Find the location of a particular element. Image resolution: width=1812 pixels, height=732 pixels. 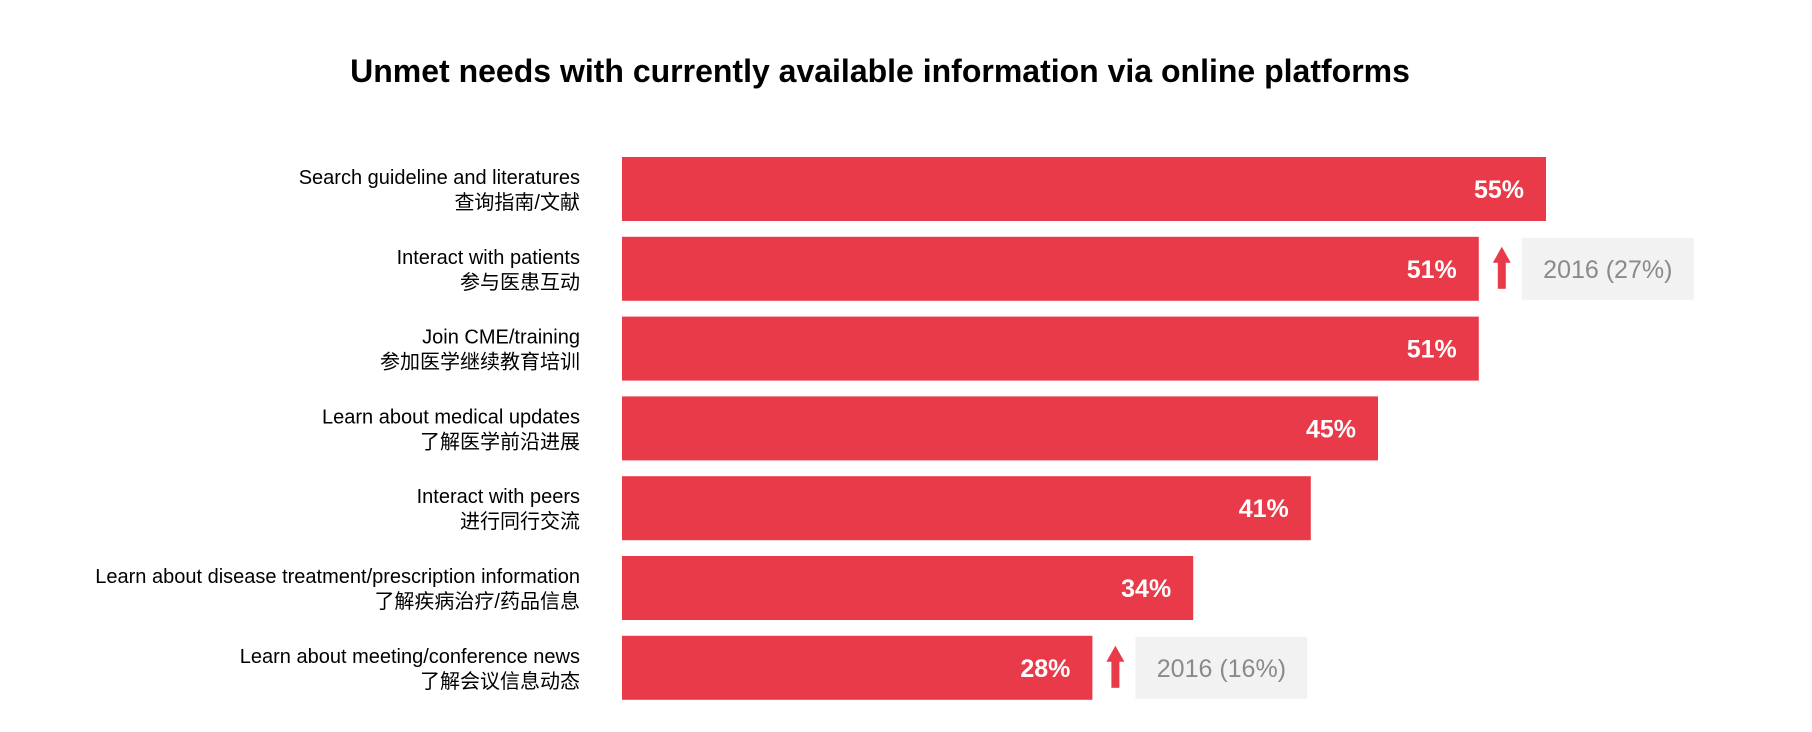

value-label: 41% is located at coordinates (1264, 509).